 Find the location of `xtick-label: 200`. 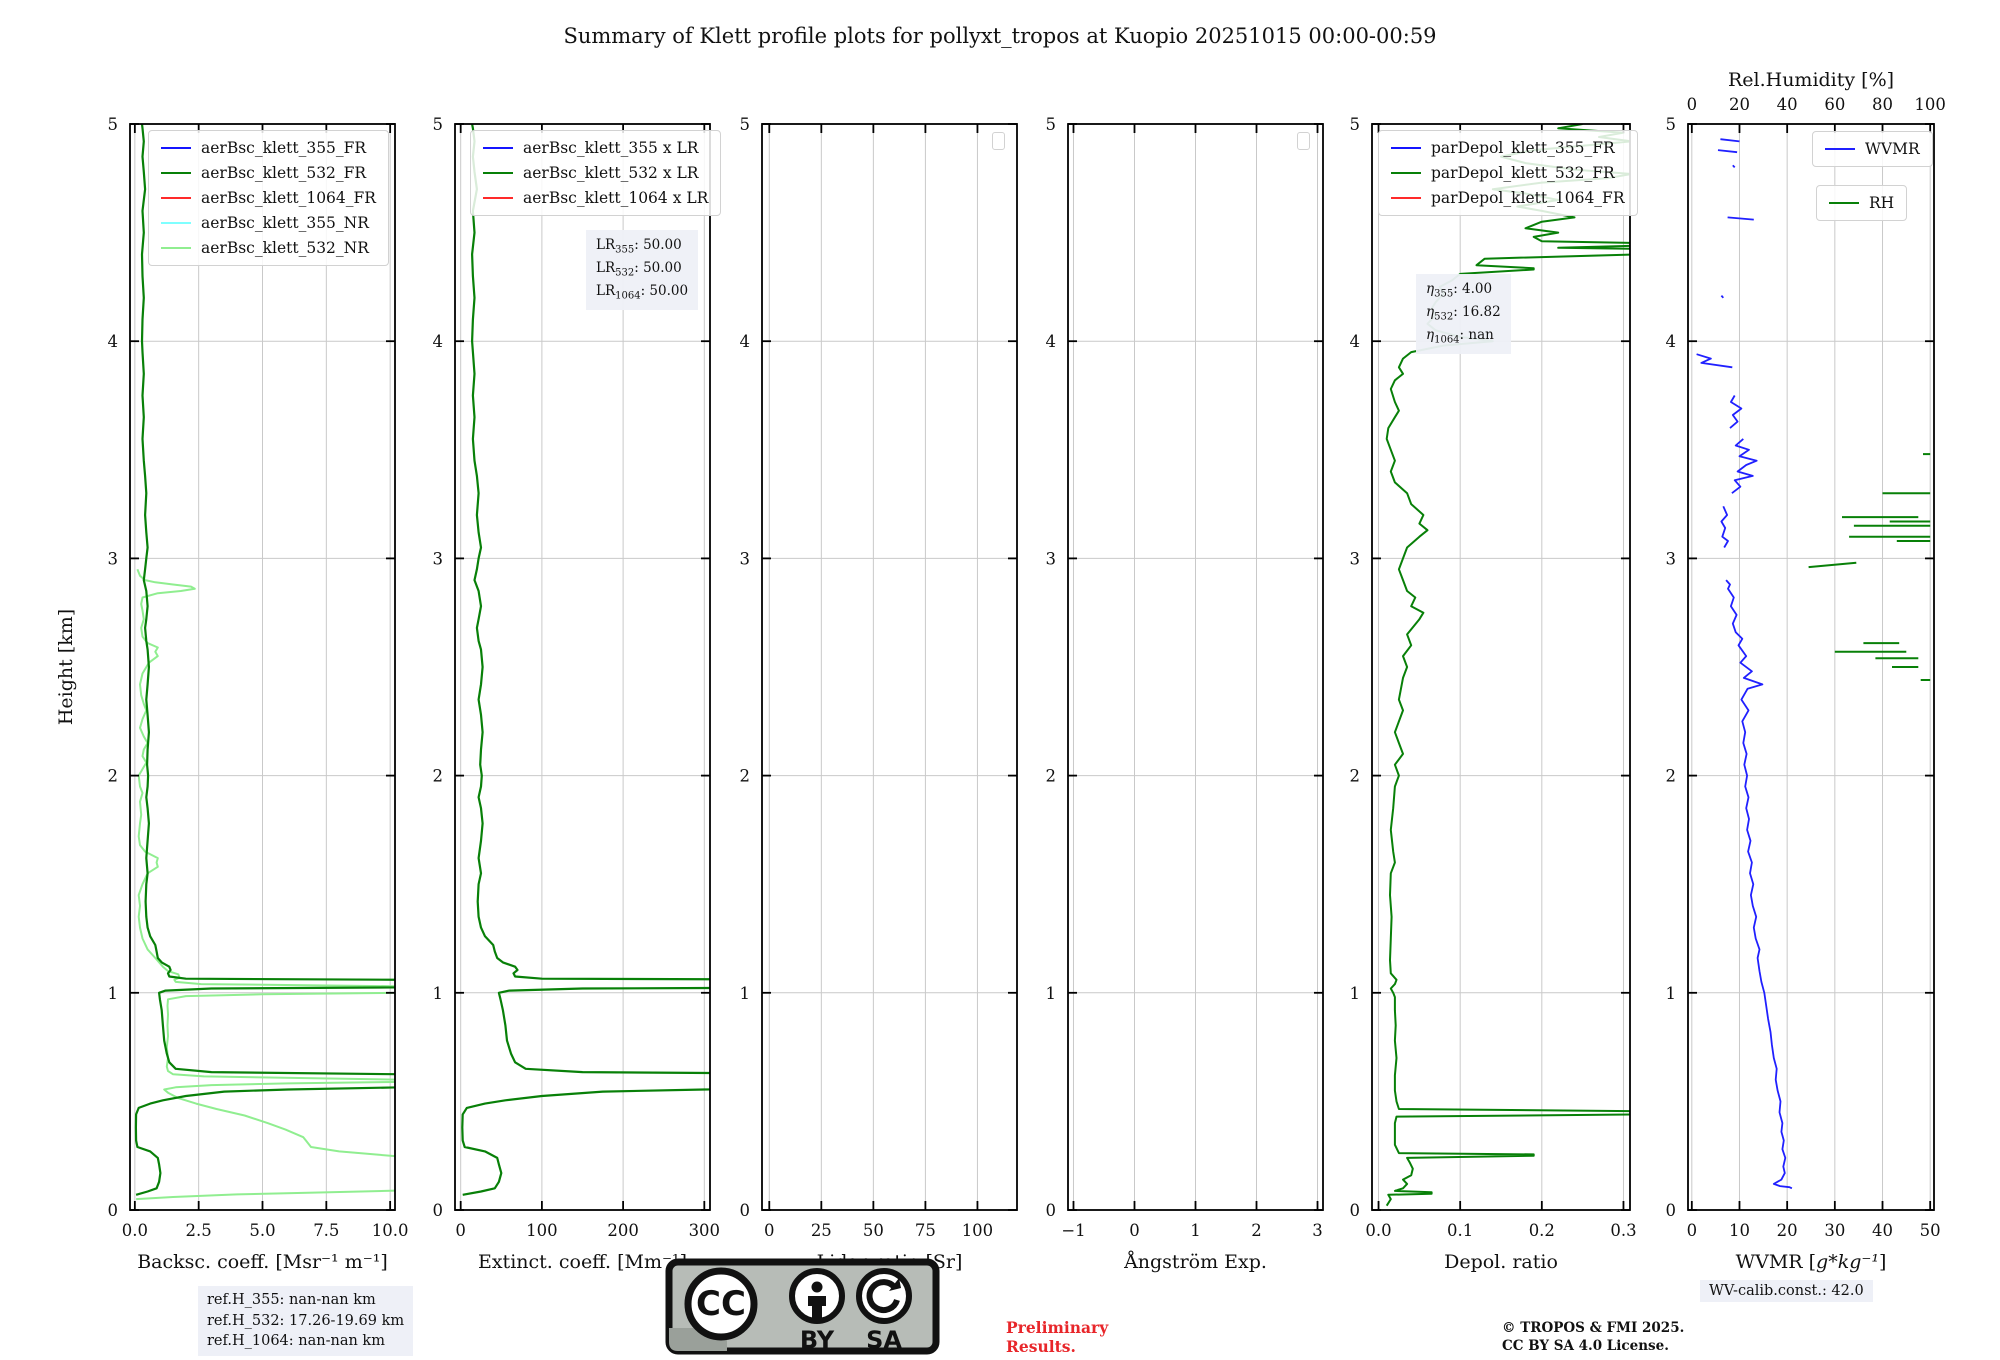

xtick-label: 200 is located at coordinates (623, 1230).